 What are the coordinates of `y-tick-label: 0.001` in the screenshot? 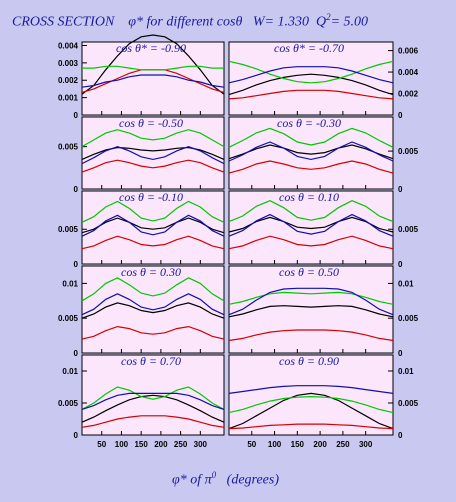 It's located at (68, 98).